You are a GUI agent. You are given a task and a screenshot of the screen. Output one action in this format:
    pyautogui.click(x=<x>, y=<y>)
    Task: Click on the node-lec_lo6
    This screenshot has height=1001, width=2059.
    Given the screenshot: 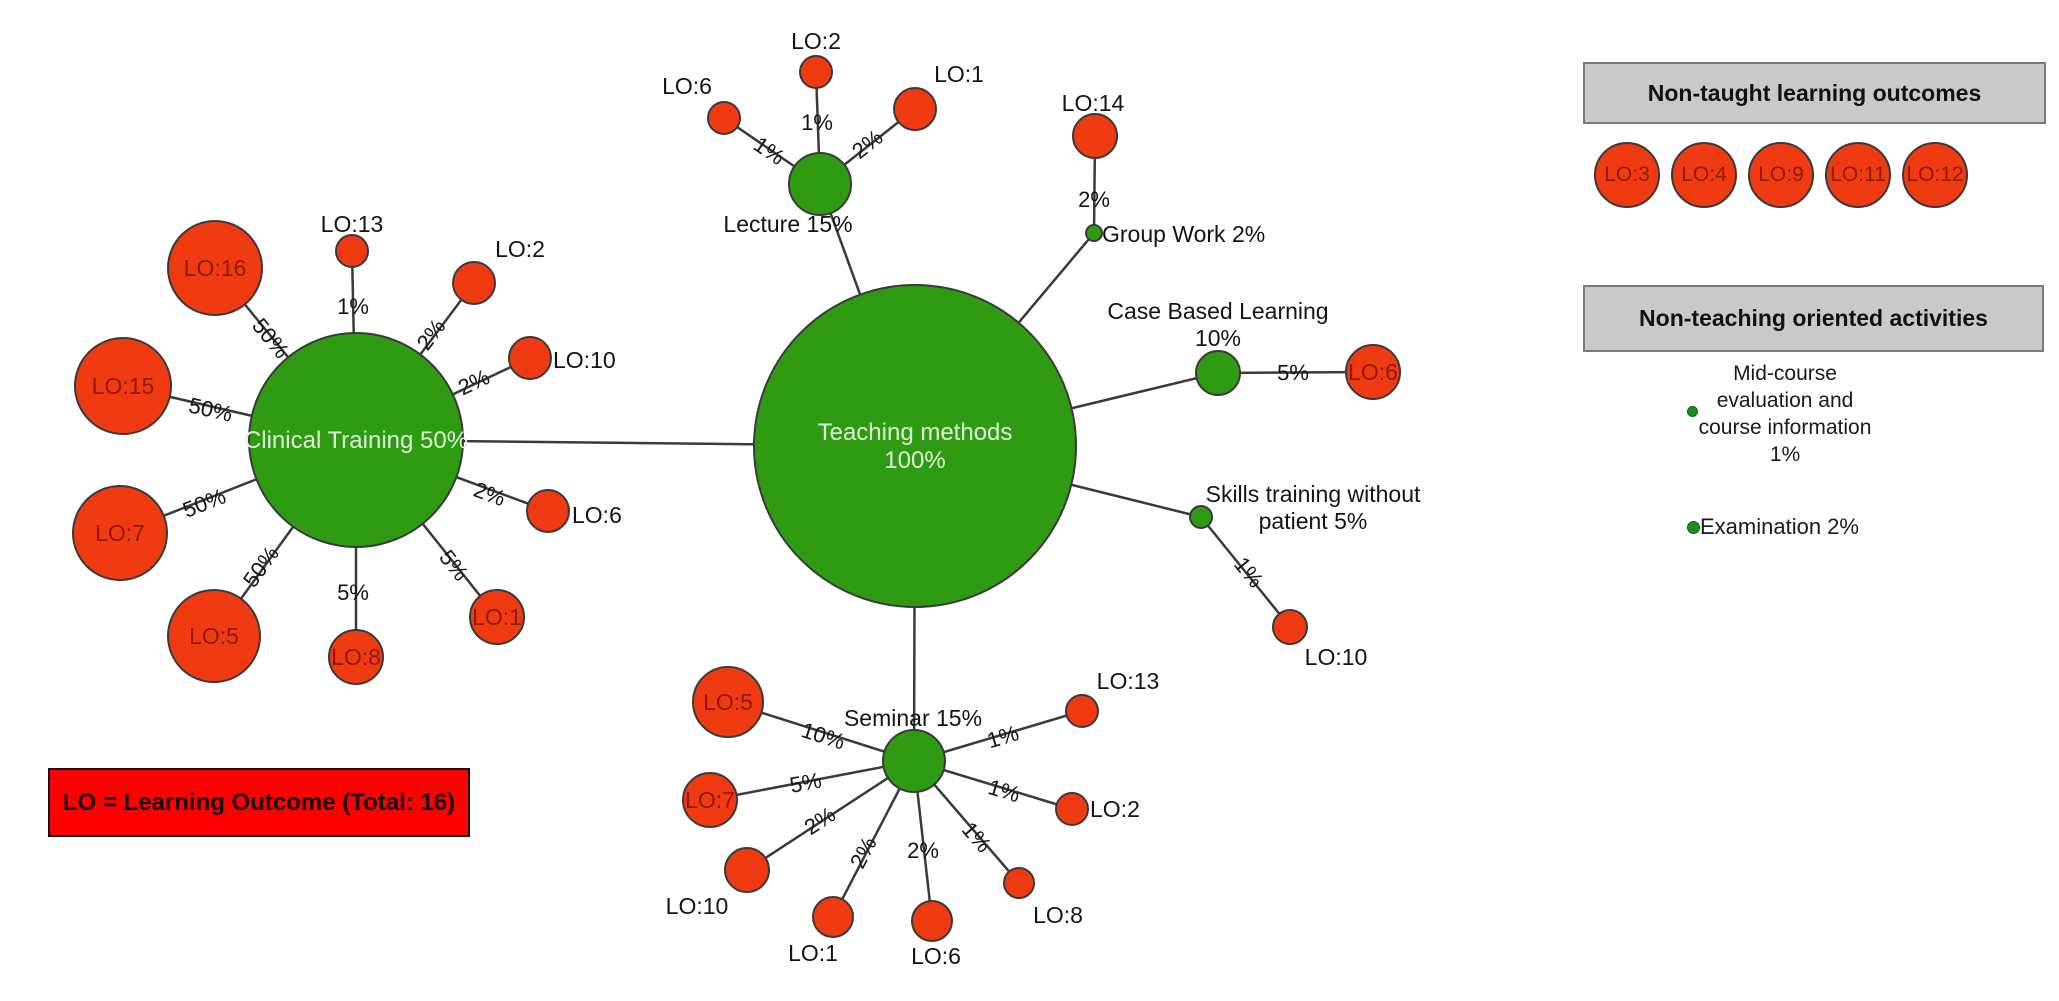 What is the action you would take?
    pyautogui.click(x=724, y=118)
    